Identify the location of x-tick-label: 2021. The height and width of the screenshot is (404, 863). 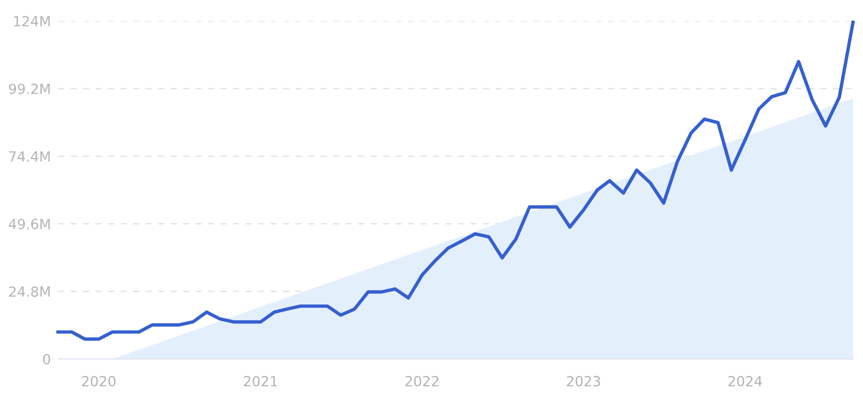
(261, 381).